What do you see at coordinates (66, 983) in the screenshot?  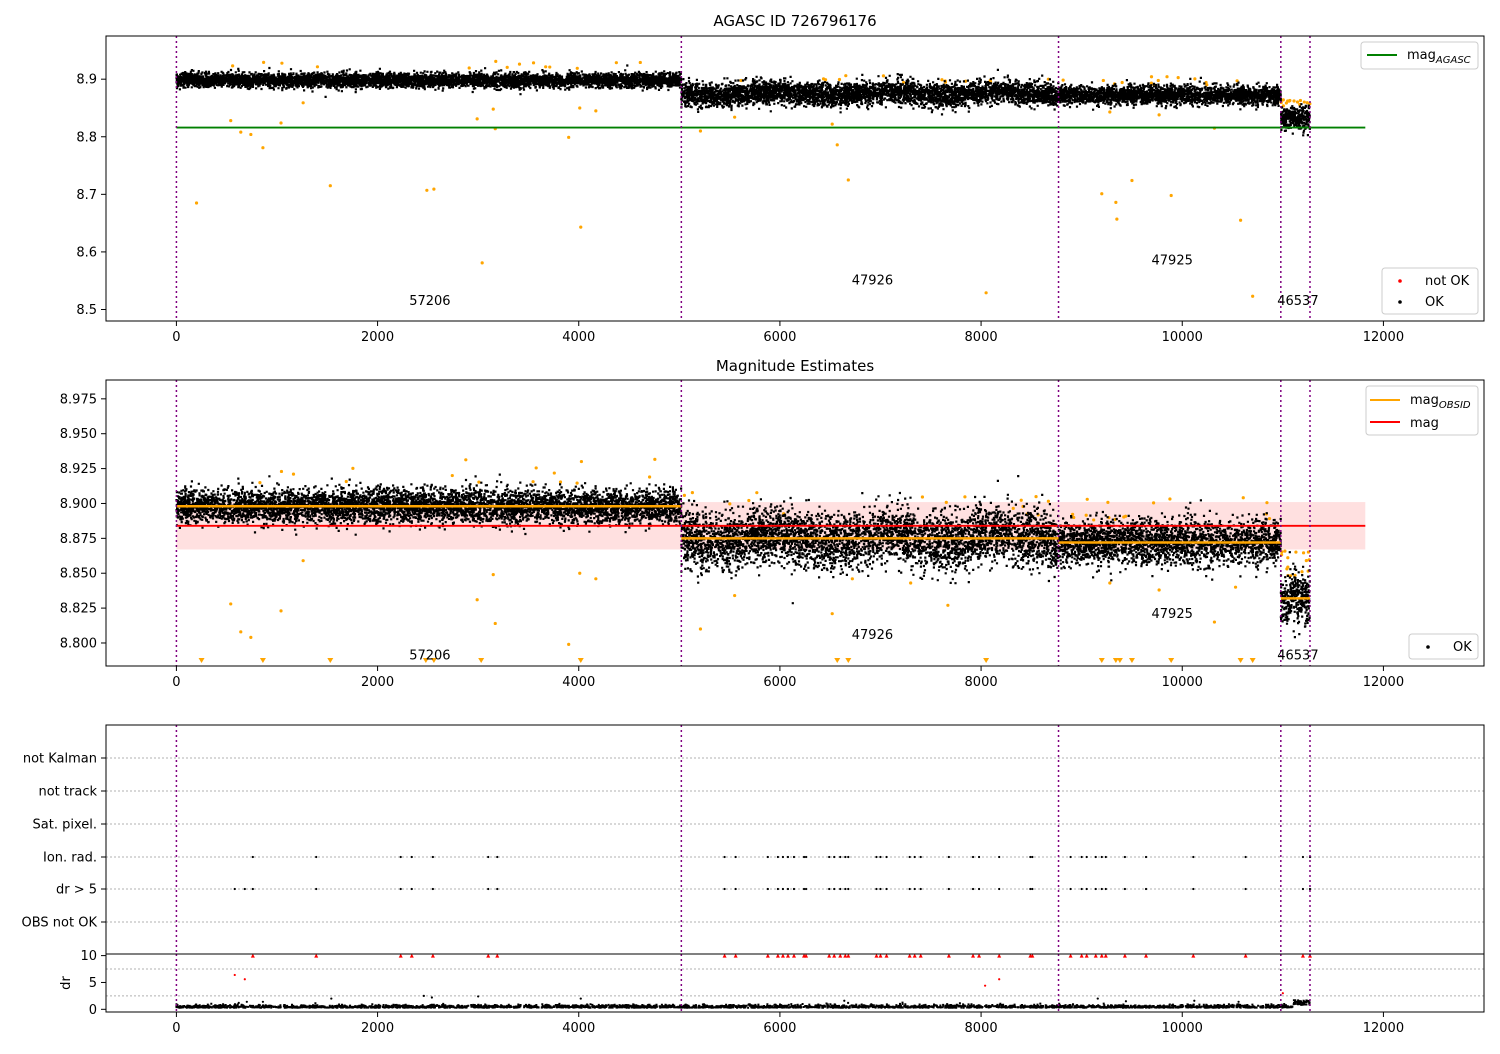 I see `dr-axis-label: dr` at bounding box center [66, 983].